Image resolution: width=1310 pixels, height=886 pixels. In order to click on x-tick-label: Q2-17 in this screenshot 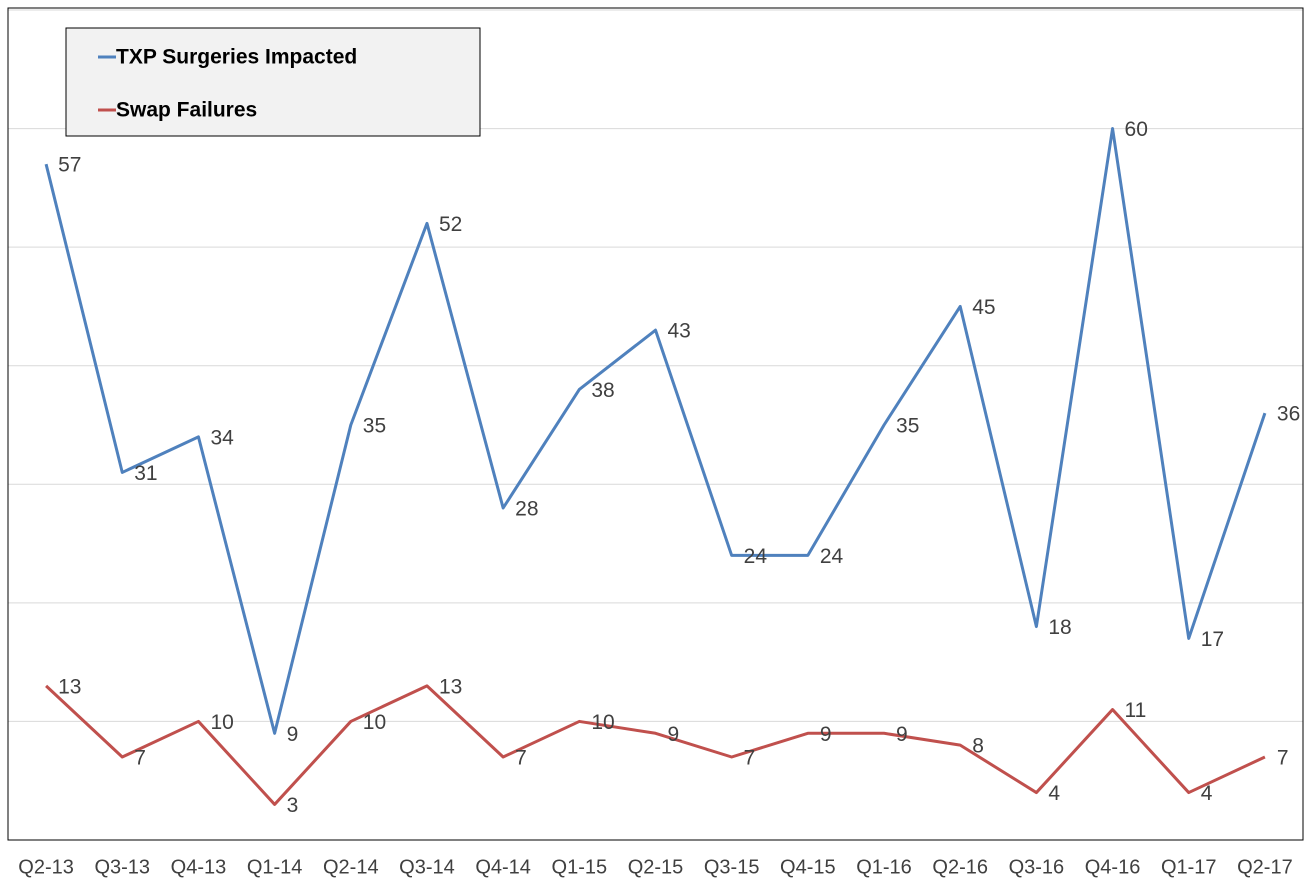, I will do `click(1265, 867)`.